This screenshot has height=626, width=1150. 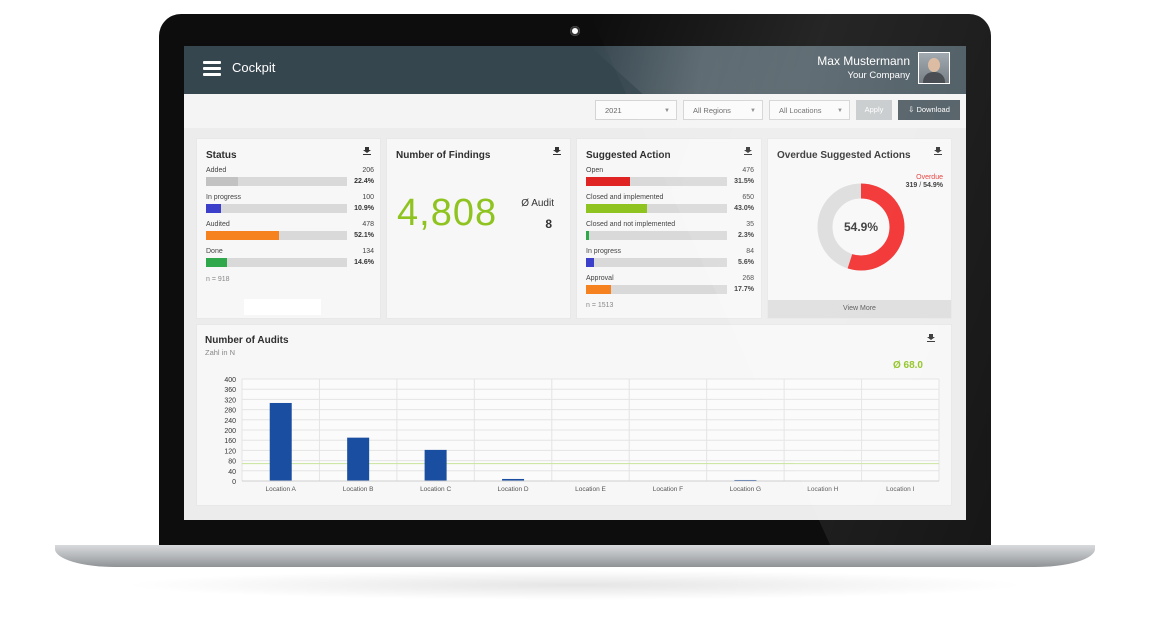 What do you see at coordinates (750, 251) in the screenshot?
I see `suggested-action-row-count: 84` at bounding box center [750, 251].